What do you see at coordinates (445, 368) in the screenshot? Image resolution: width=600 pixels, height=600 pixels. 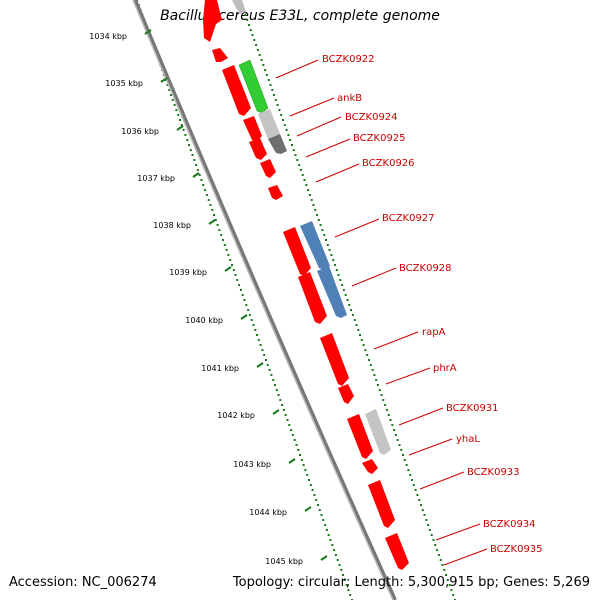 I see `gene-label: phrA` at bounding box center [445, 368].